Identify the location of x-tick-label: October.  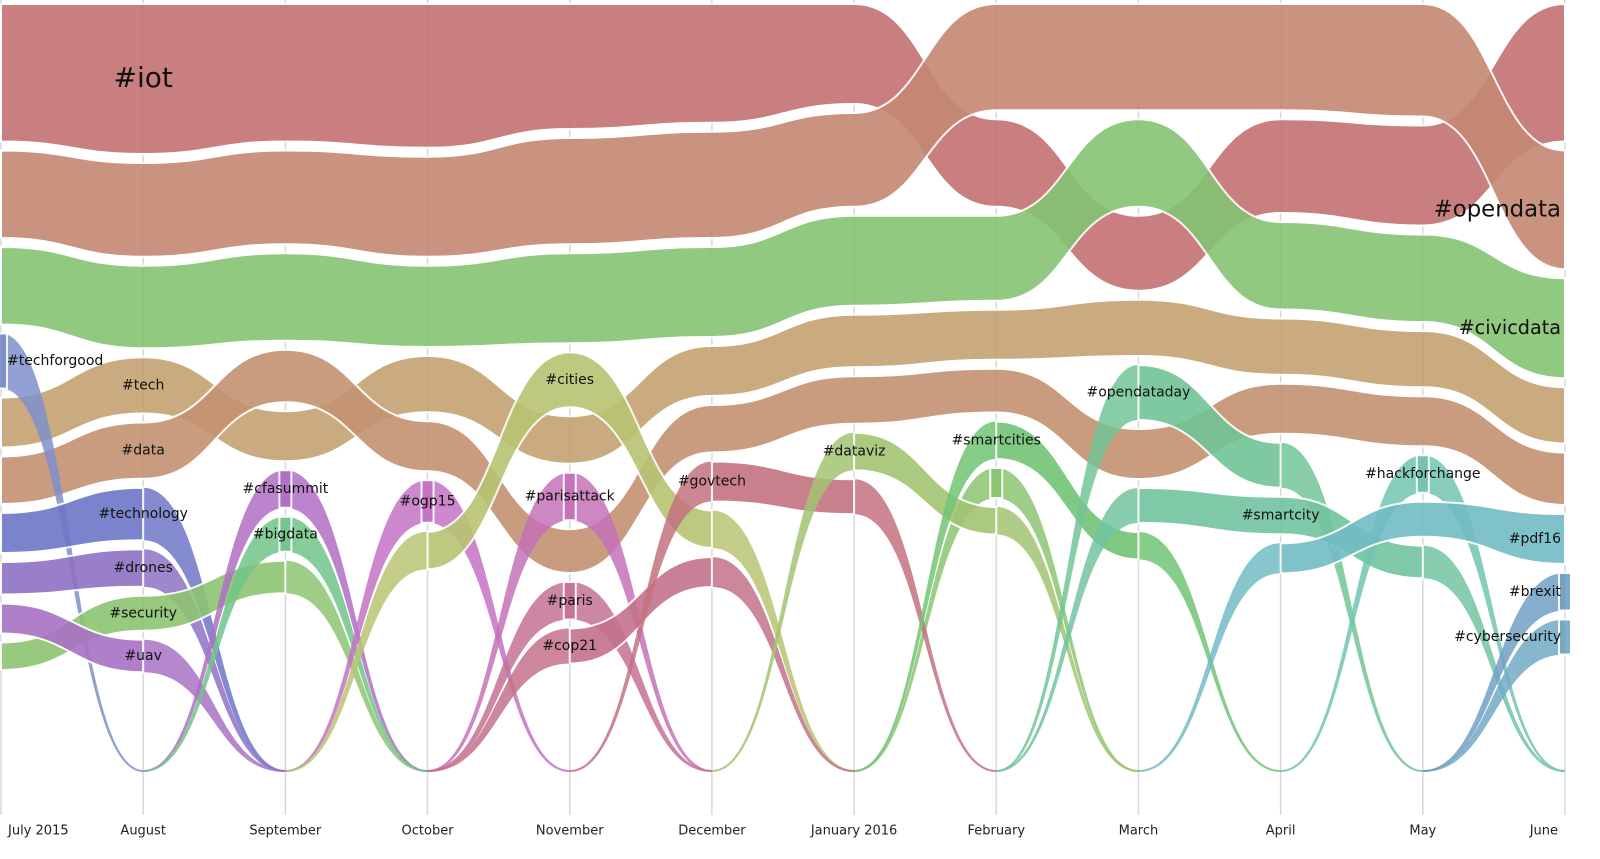
(428, 831).